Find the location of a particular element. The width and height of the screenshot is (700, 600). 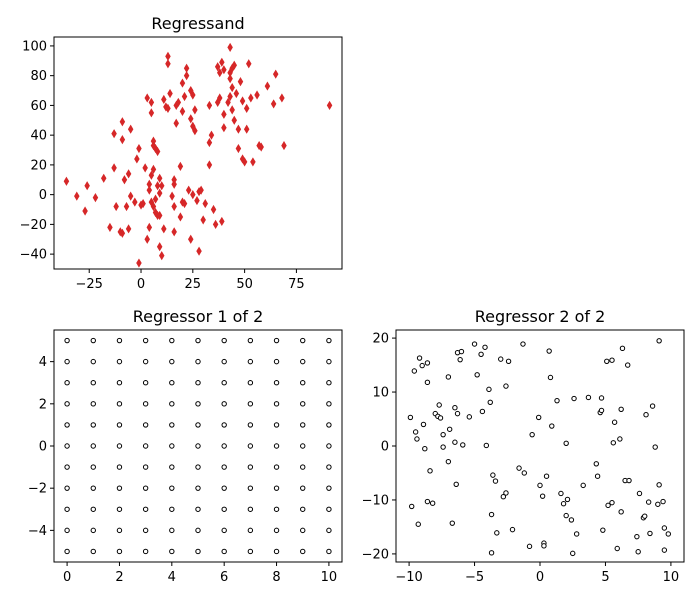

y-tick-label: 40 is located at coordinates (38, 136).